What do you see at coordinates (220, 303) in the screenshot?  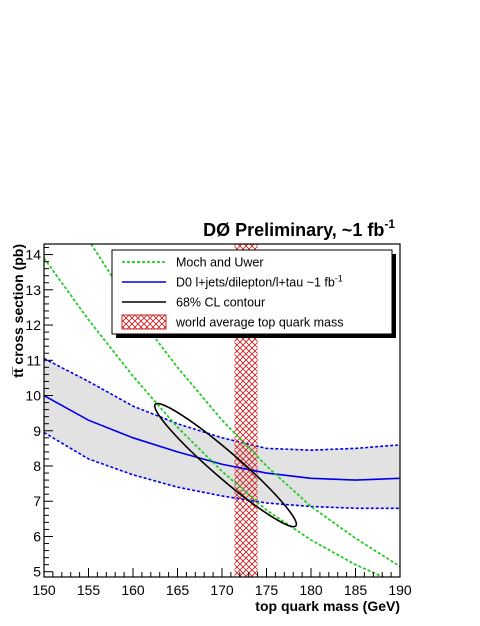 I see `legend-label: 68% CL contour` at bounding box center [220, 303].